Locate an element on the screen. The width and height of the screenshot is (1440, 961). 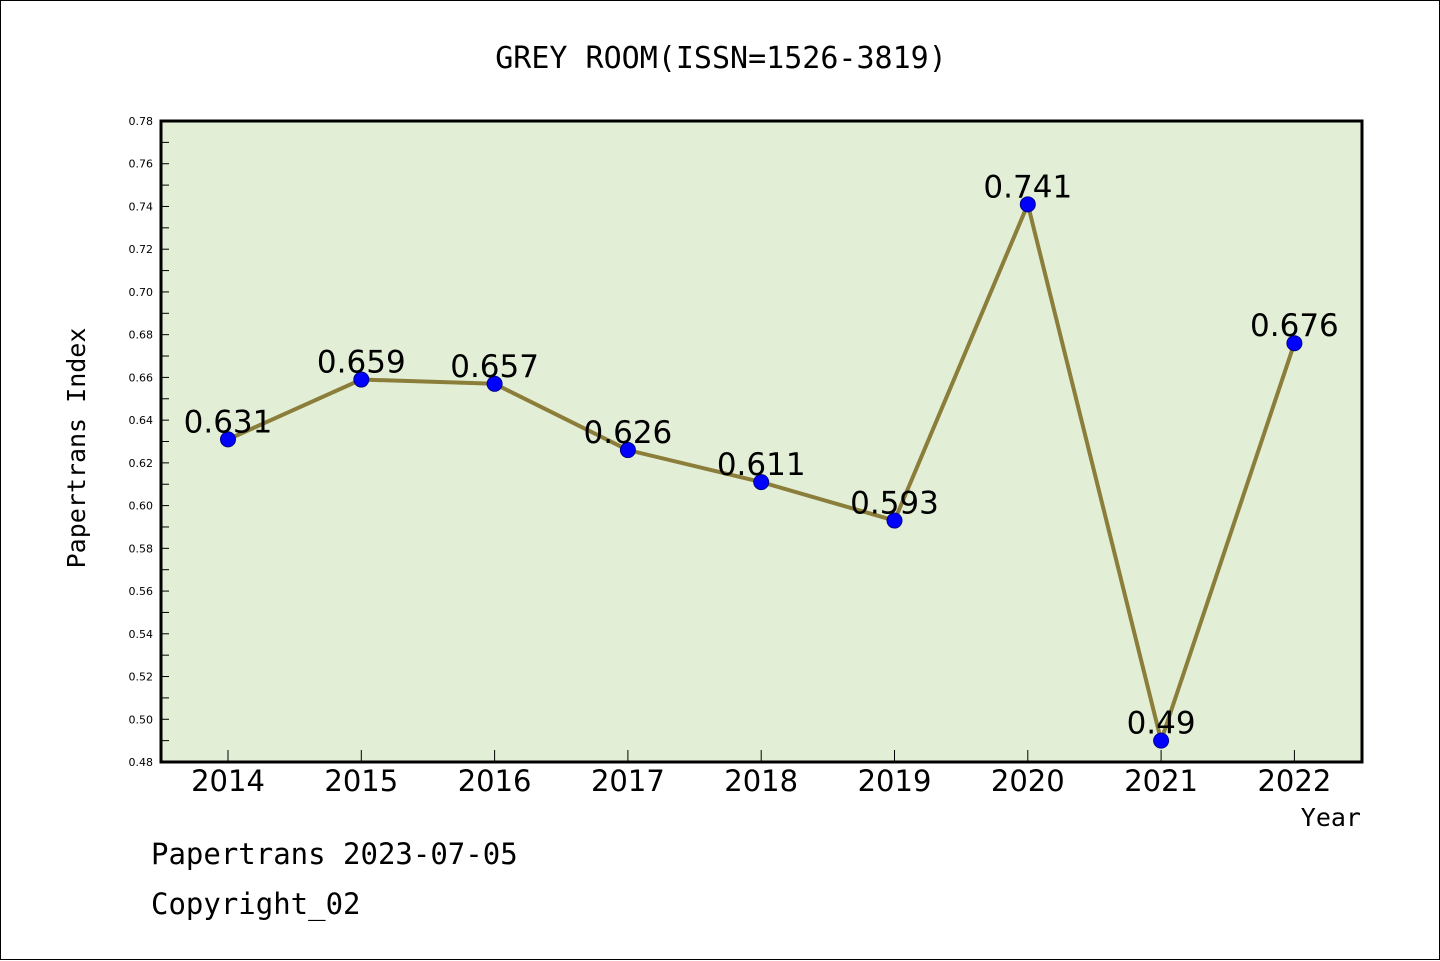
x-tick-label: 2014 is located at coordinates (228, 781).